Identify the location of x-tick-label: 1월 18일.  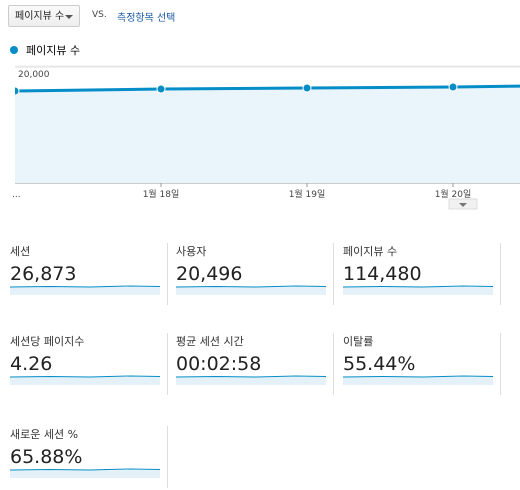
(161, 194).